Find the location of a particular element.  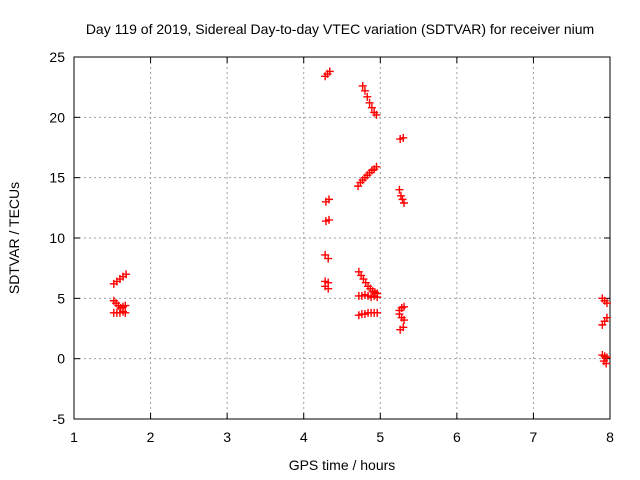

y-tick-label: 20 is located at coordinates (57, 117).